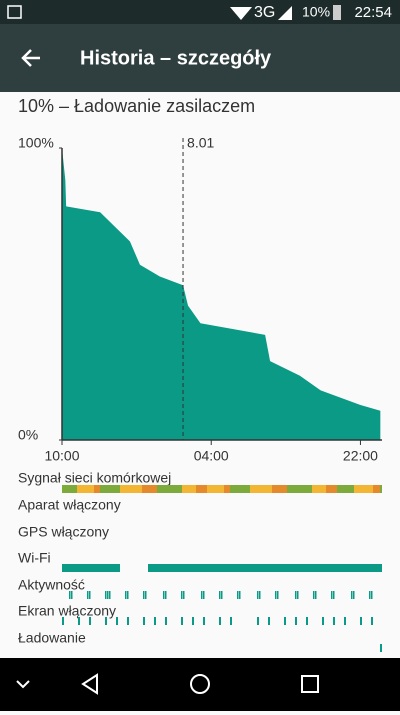 The image size is (400, 715). What do you see at coordinates (316, 12) in the screenshot?
I see `battery-text: 10%` at bounding box center [316, 12].